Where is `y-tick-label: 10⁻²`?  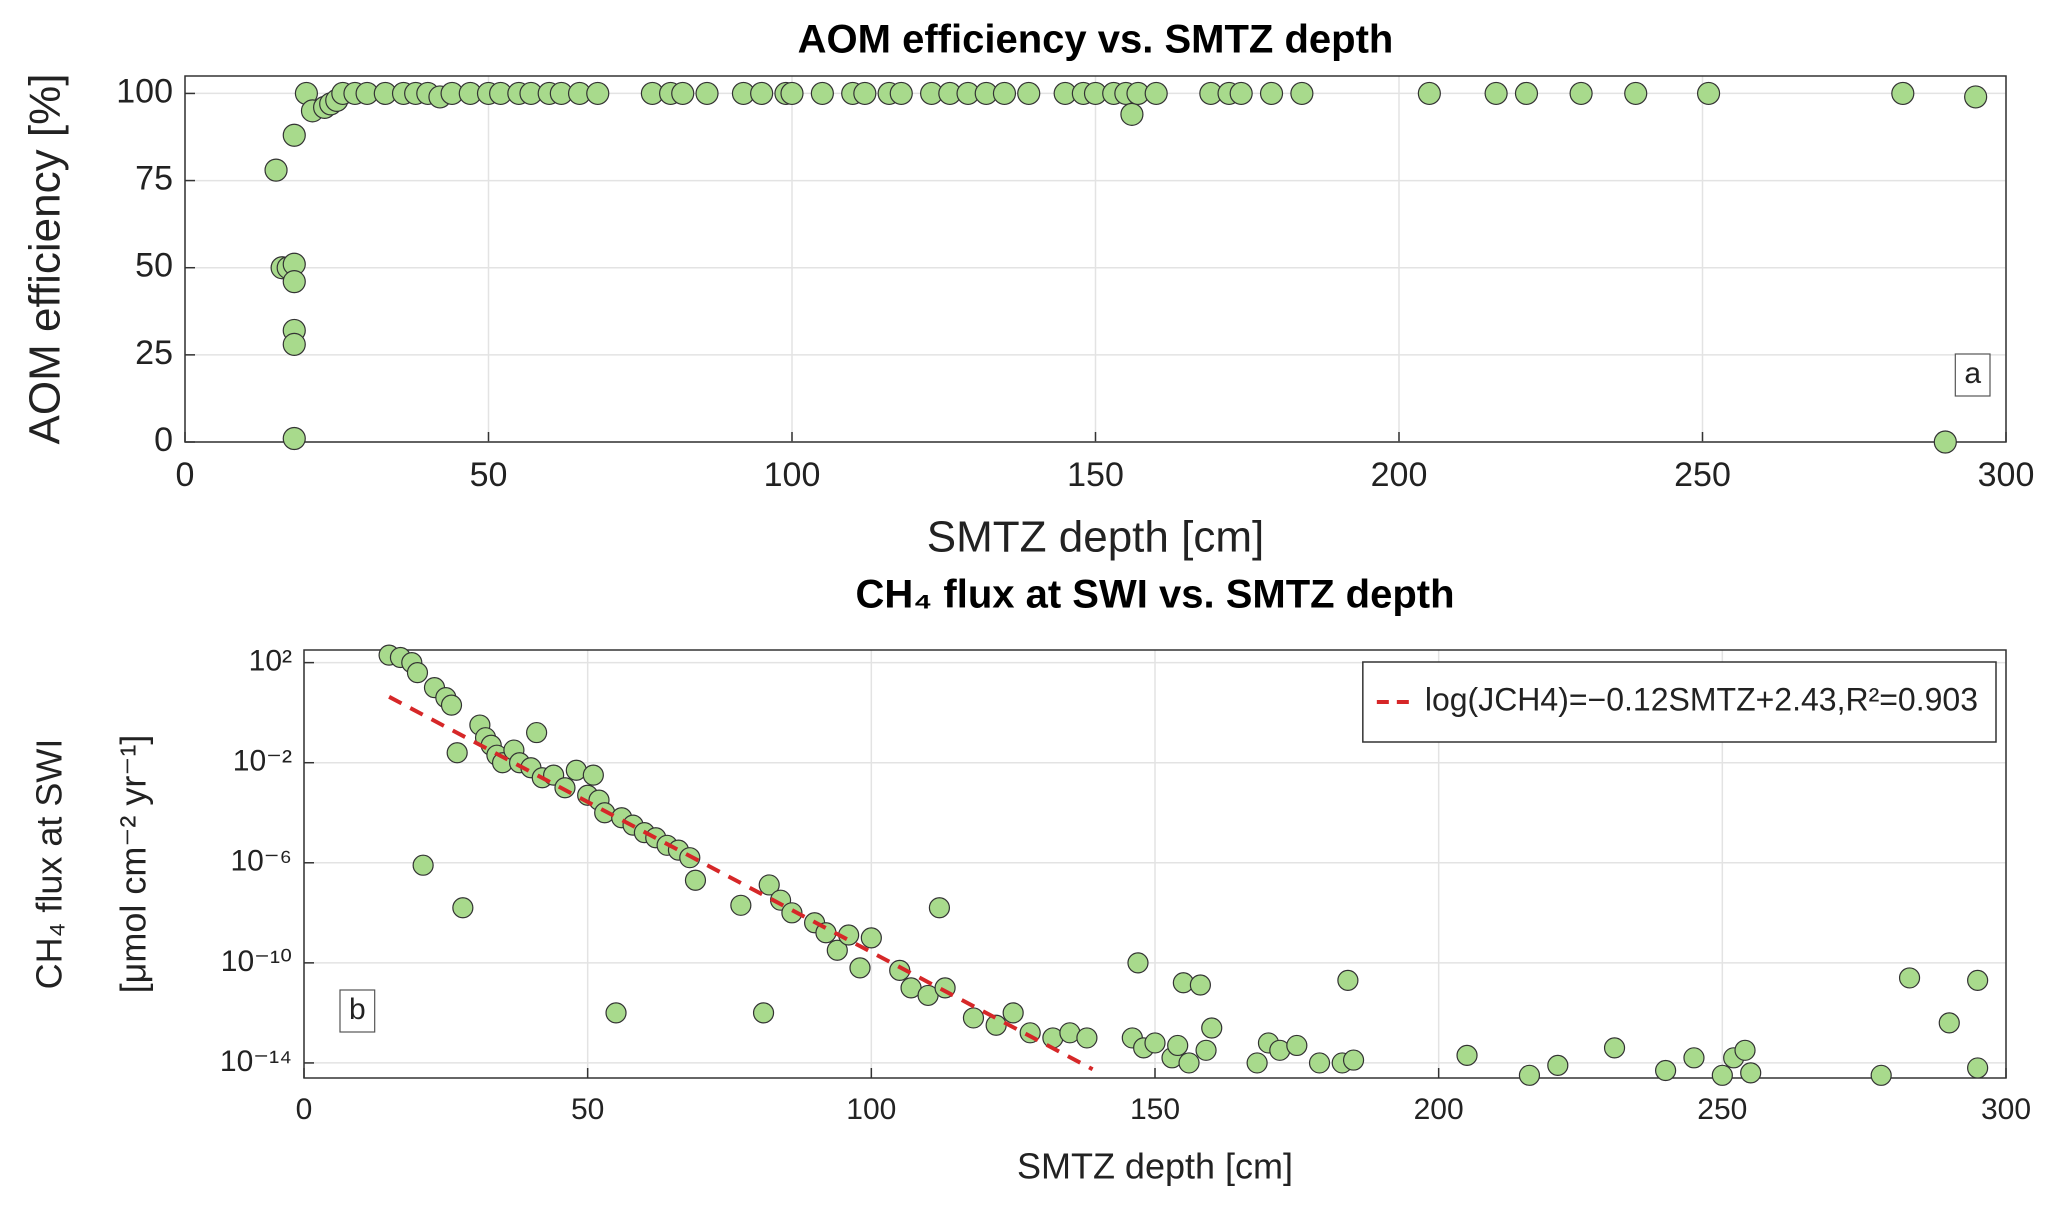
y-tick-label: 10⁻² is located at coordinates (262, 761).